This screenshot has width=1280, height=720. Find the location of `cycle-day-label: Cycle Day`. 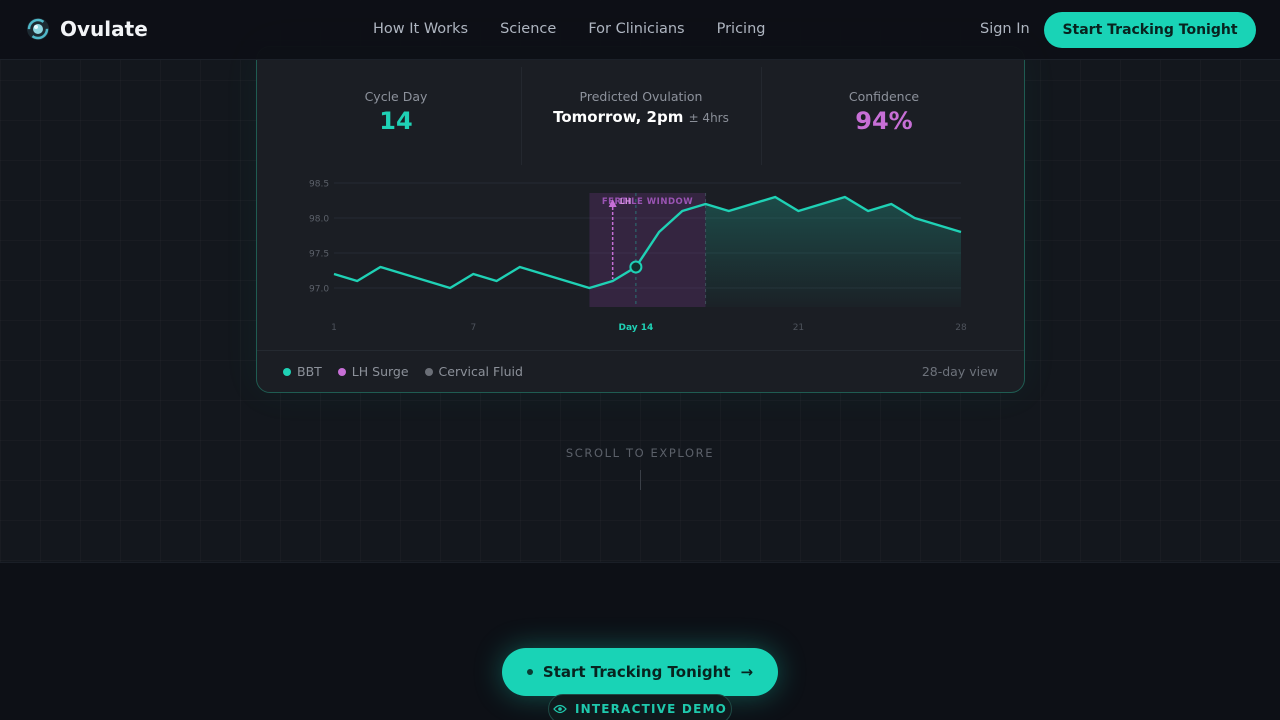

cycle-day-label: Cycle Day is located at coordinates (396, 96).